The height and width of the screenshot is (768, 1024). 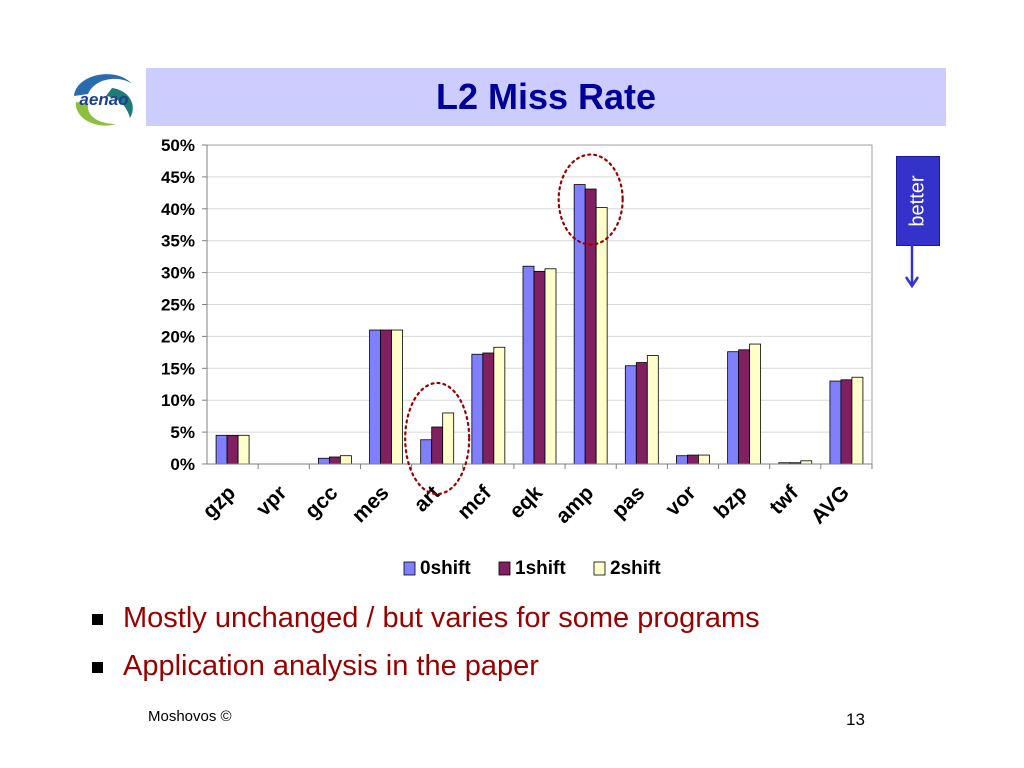 I want to click on bar-2shift-art, so click(x=448, y=438).